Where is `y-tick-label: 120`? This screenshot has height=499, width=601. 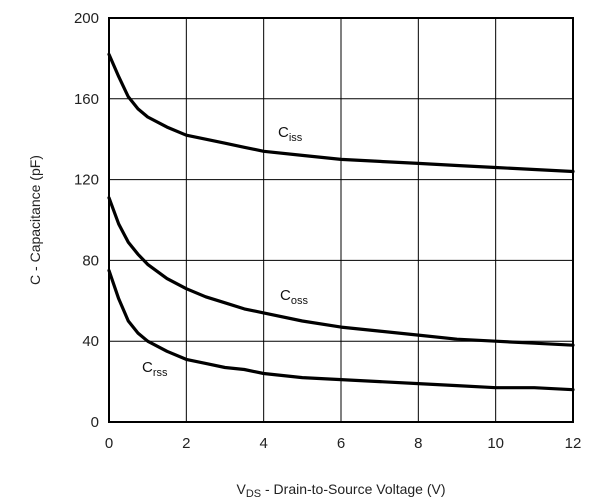 y-tick-label: 120 is located at coordinates (86, 180).